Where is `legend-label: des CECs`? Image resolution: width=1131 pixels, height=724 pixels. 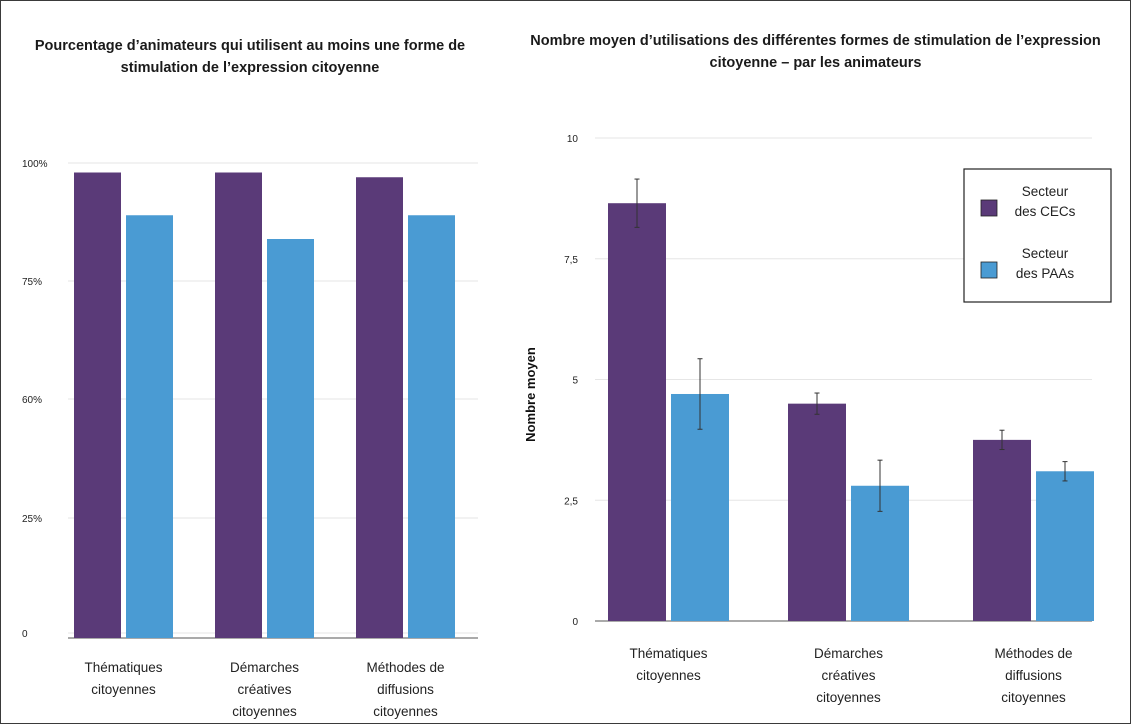 legend-label: des CECs is located at coordinates (1045, 211).